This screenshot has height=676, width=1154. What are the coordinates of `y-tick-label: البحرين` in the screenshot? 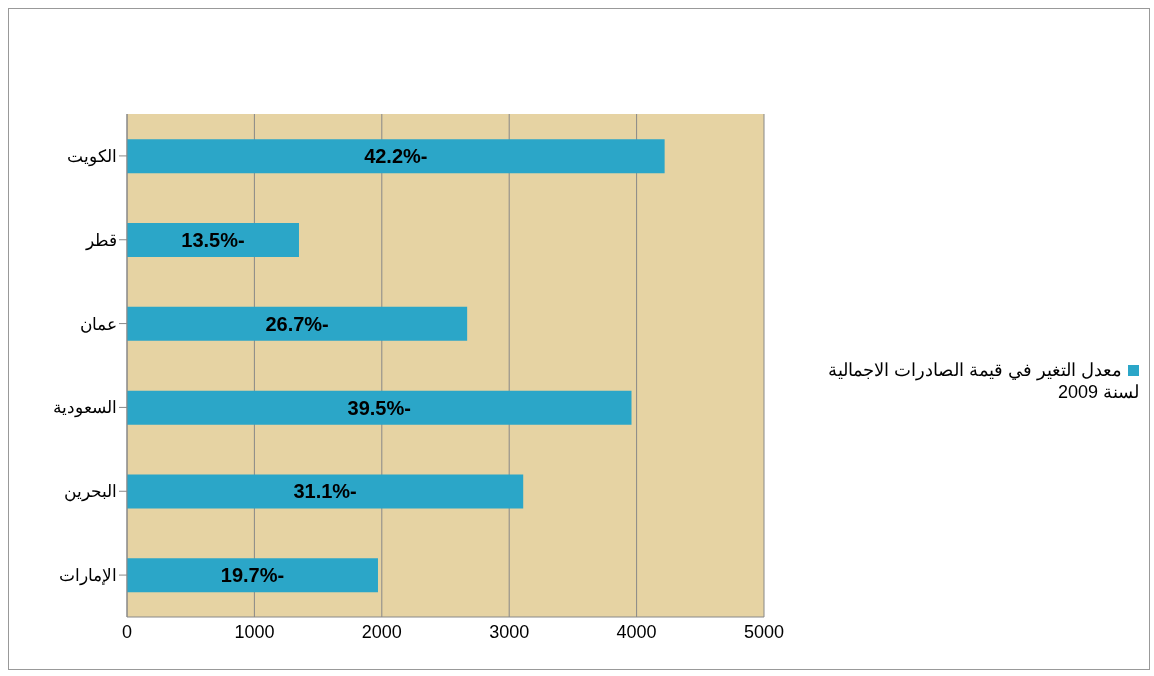 It's located at (90, 492).